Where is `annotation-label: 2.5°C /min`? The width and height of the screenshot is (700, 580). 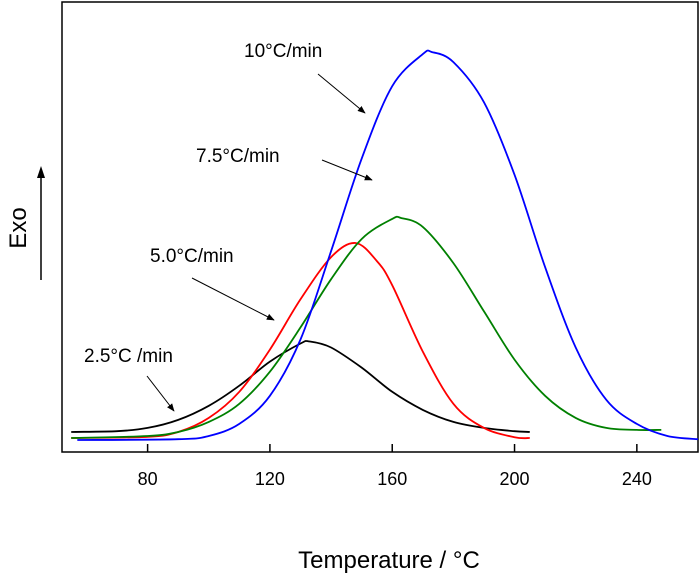
annotation-label: 2.5°C /min is located at coordinates (128, 356).